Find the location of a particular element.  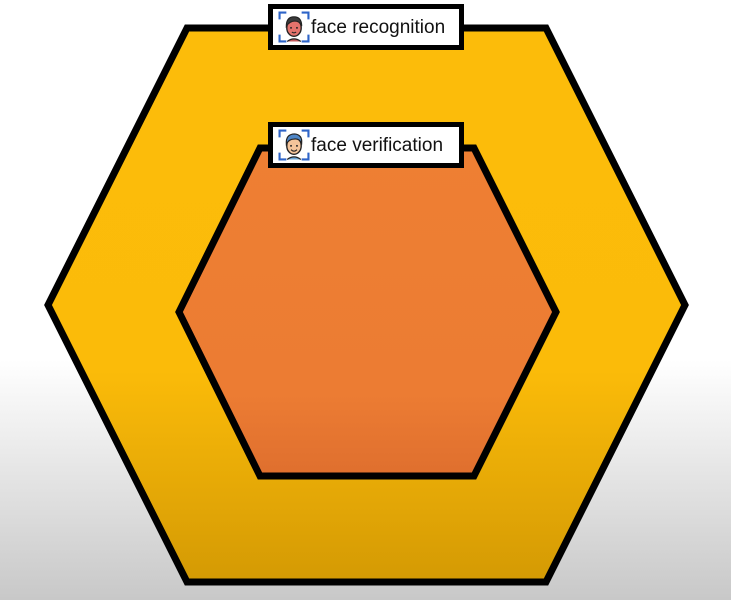

face-recognition-label: face recognition is located at coordinates (366, 27).